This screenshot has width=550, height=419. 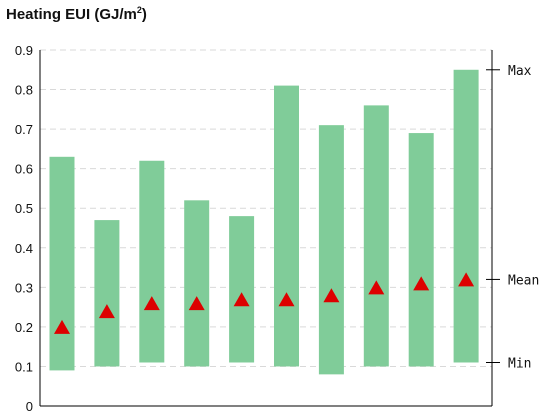 I want to click on y-tick-label: 0.7, so click(x=24, y=129).